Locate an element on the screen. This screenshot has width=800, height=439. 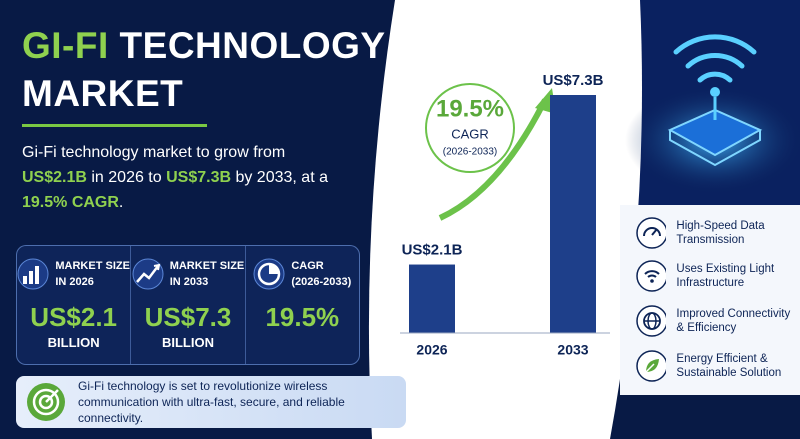
stat: MARKET SIZE IN 2026 US$2.1 BILLION is located at coordinates (73, 305).